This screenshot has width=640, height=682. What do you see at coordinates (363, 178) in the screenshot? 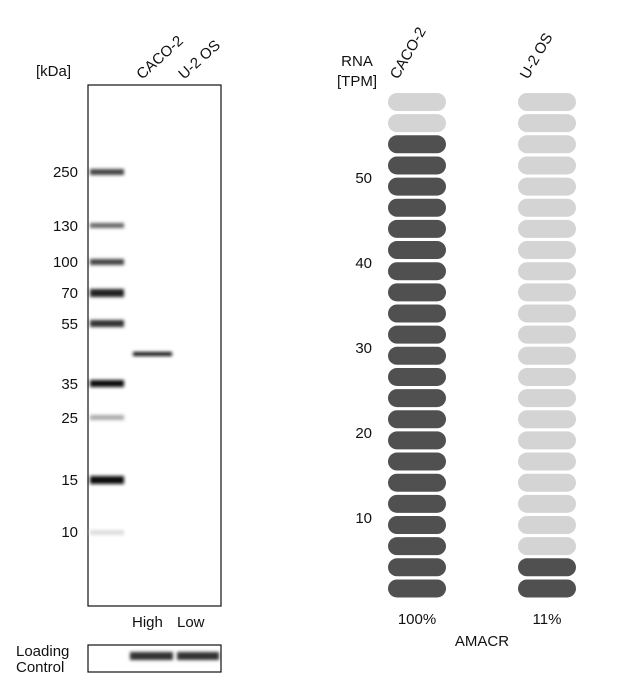
I see `y-tick-label: 50` at bounding box center [363, 178].